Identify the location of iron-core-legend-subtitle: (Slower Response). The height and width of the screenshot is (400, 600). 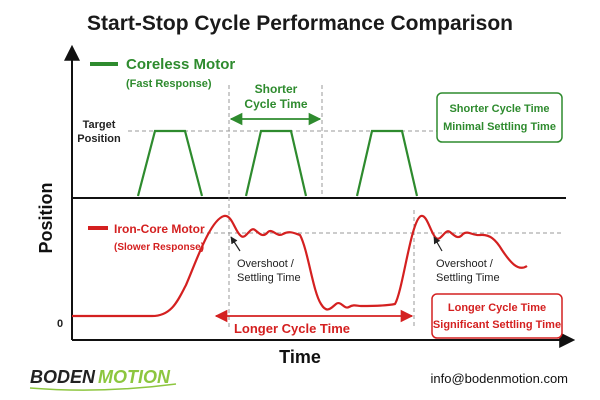
(159, 247).